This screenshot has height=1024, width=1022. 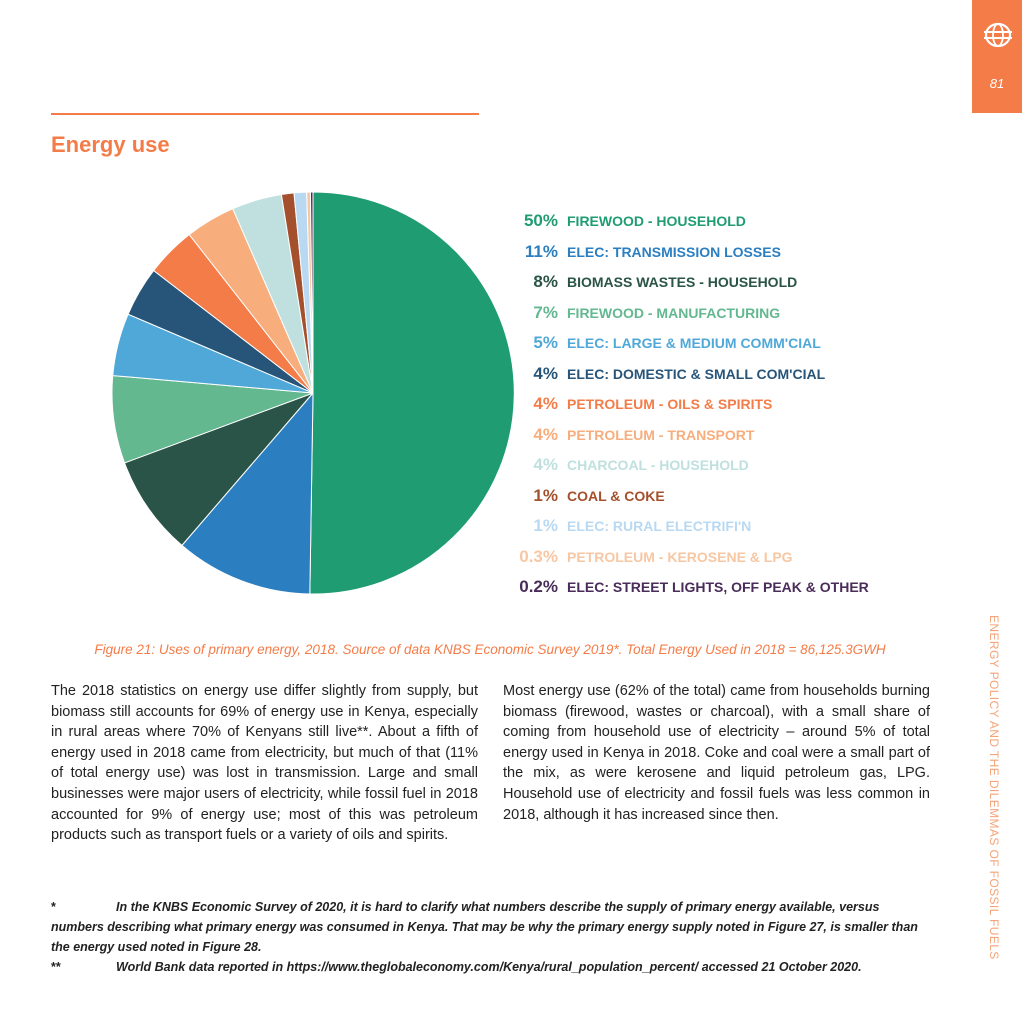 What do you see at coordinates (53, 907) in the screenshot?
I see `footnote-mark: *` at bounding box center [53, 907].